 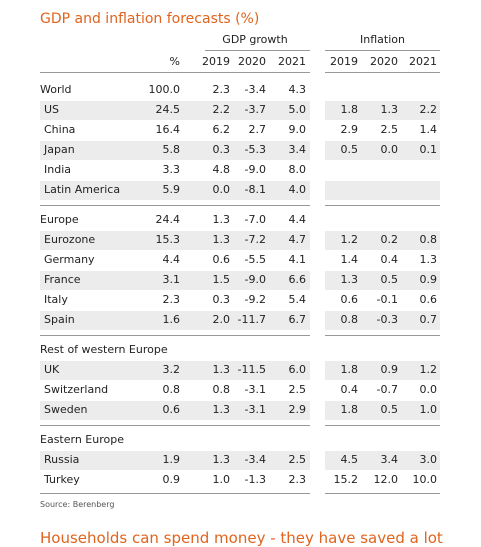 What do you see at coordinates (255, 109) in the screenshot?
I see `gdp-value: -3.7` at bounding box center [255, 109].